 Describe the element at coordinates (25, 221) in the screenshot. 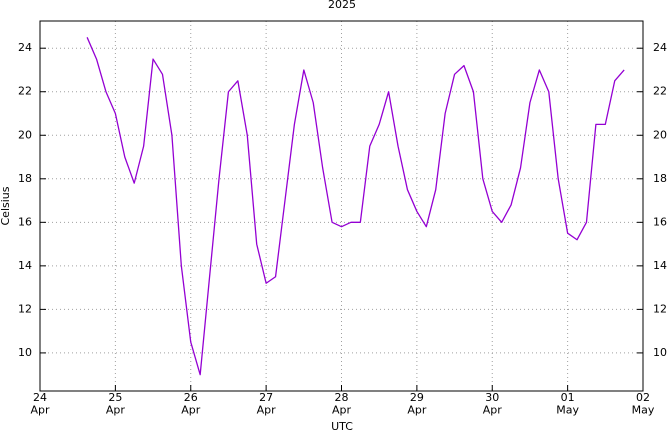

I see `y-tick-label: 16` at that location.